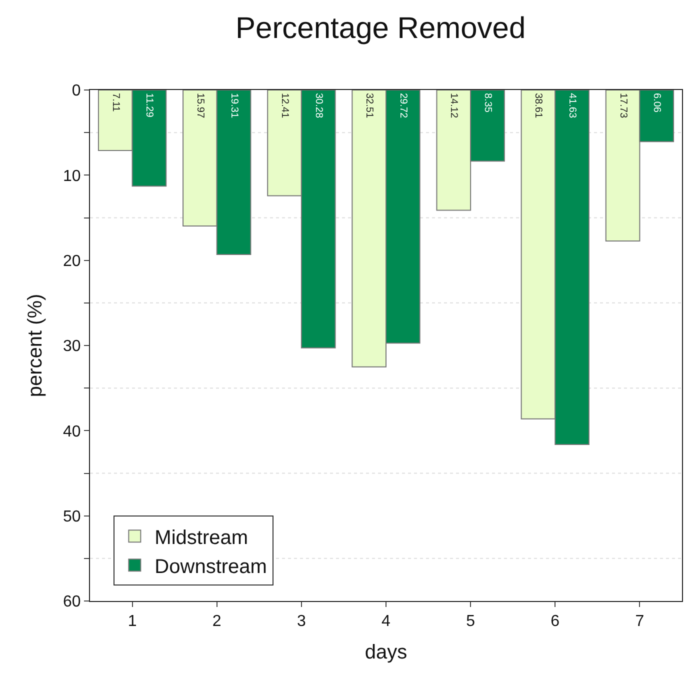 This screenshot has width=692, height=681. I want to click on x-tick-label: 6, so click(555, 621).